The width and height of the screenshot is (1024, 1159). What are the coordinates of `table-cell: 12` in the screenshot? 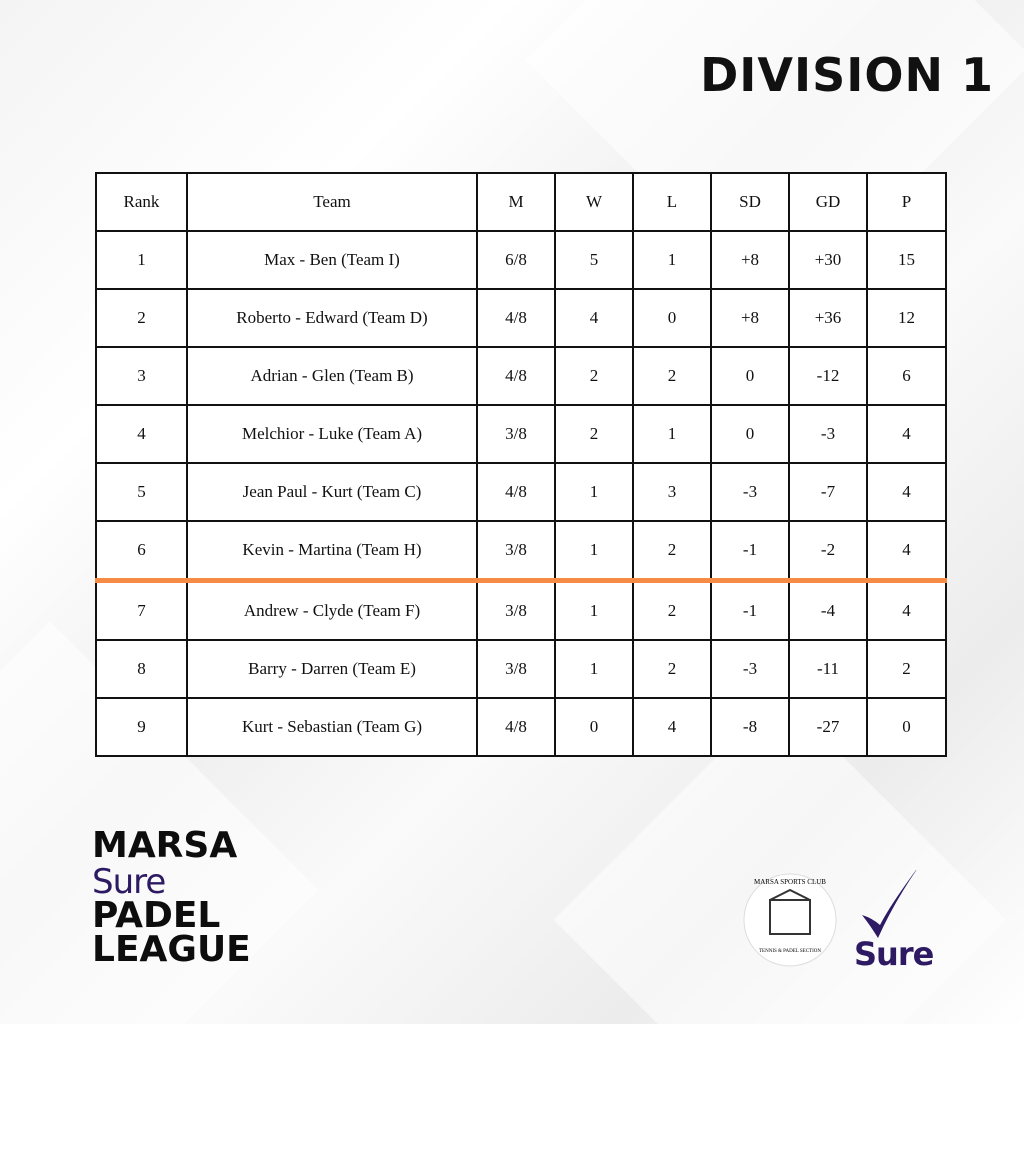 It's located at (906, 318).